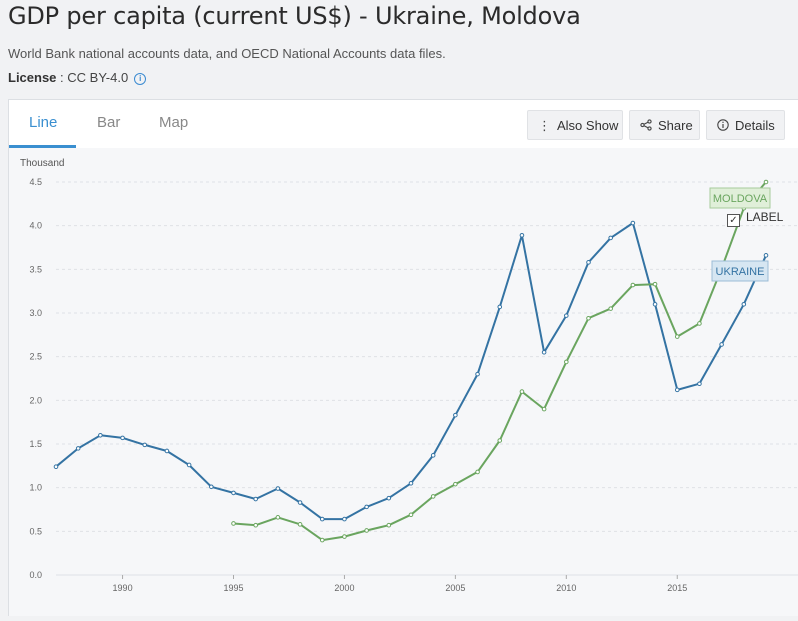 The height and width of the screenshot is (621, 798). What do you see at coordinates (35, 357) in the screenshot?
I see `y-tick-label: 2.5` at bounding box center [35, 357].